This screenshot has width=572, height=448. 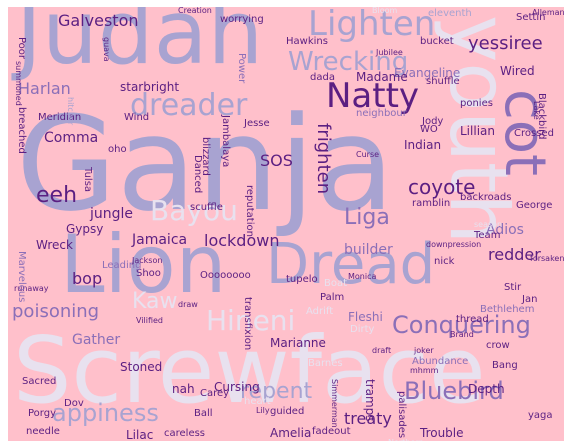 I want to click on cloud-word: joker, so click(x=424, y=350).